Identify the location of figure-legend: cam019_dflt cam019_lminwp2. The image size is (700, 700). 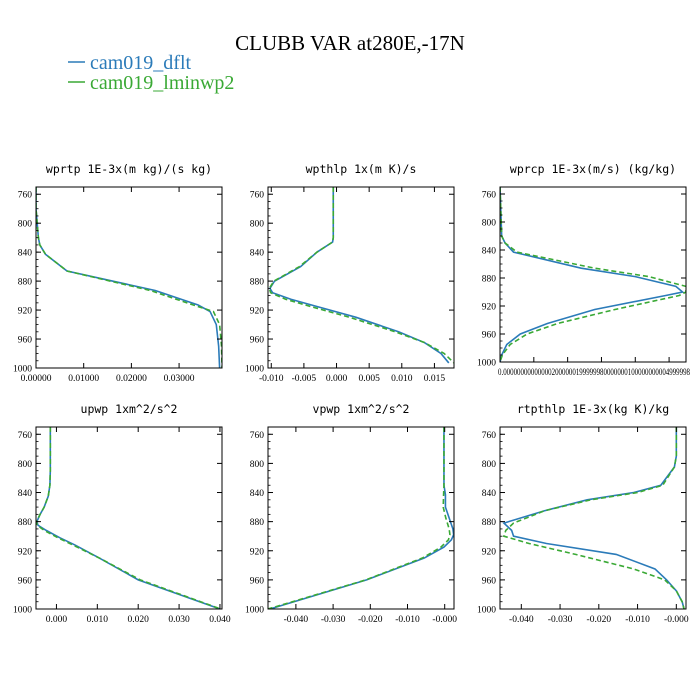
(151, 73).